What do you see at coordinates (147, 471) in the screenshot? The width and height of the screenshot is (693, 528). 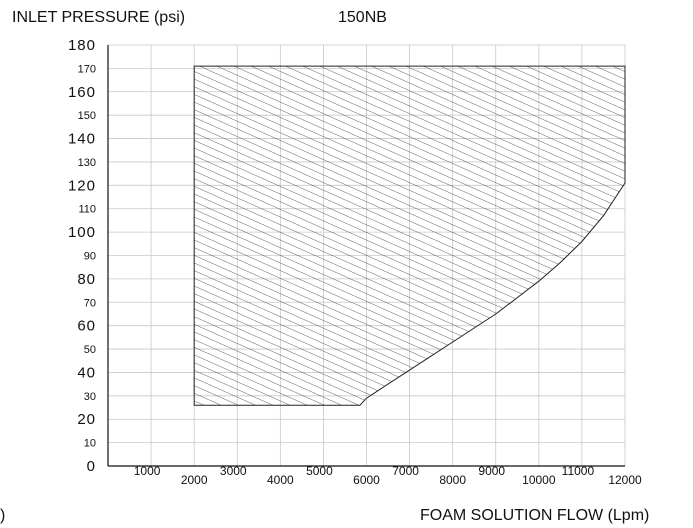 I see `x-tick-label-1000: 1000` at bounding box center [147, 471].